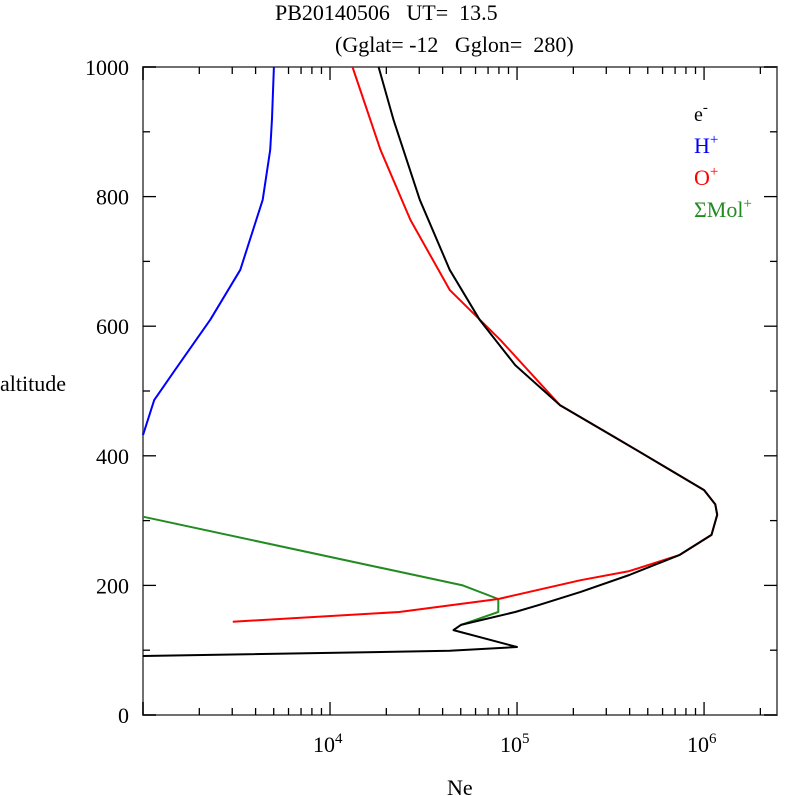  I want to click on y-tick-label: 400, so click(112, 456).